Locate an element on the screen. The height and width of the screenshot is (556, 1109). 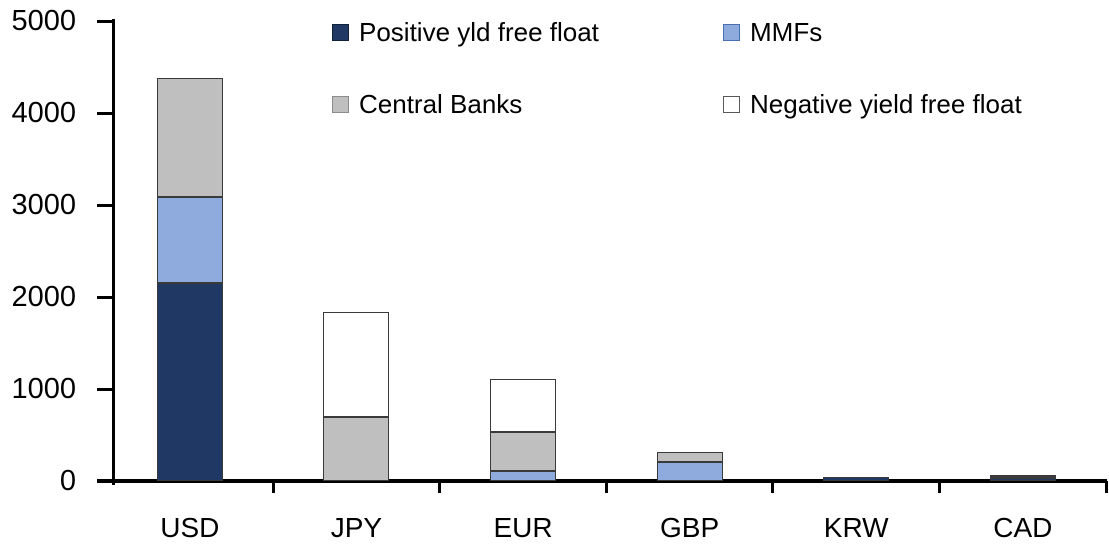
x-axis-label-cad: CAD is located at coordinates (1023, 527).